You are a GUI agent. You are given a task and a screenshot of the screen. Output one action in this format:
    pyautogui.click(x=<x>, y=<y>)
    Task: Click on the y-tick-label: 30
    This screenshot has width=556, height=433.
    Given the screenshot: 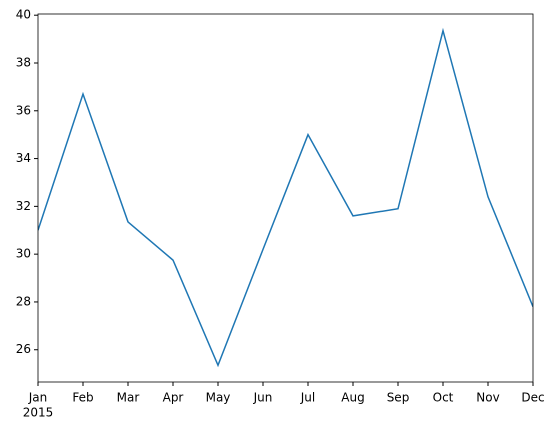 What is the action you would take?
    pyautogui.click(x=23, y=254)
    